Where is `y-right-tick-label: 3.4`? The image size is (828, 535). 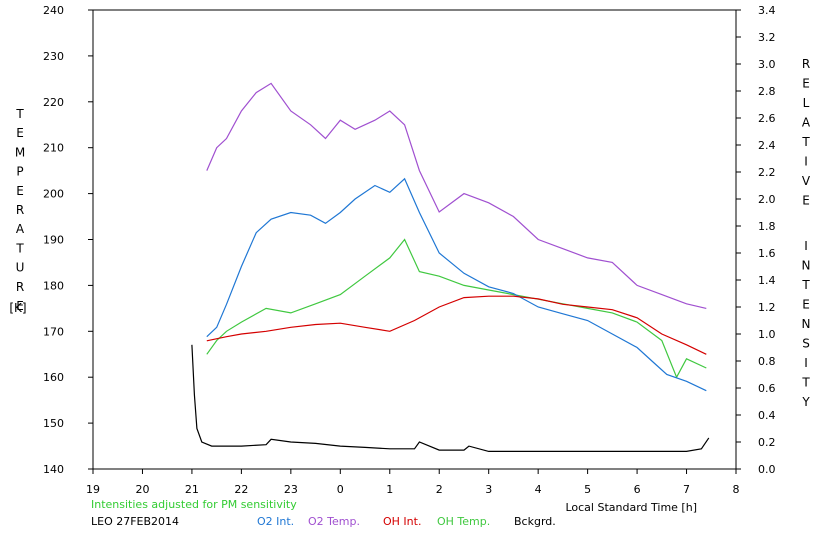 y-right-tick-label: 3.4 is located at coordinates (767, 10).